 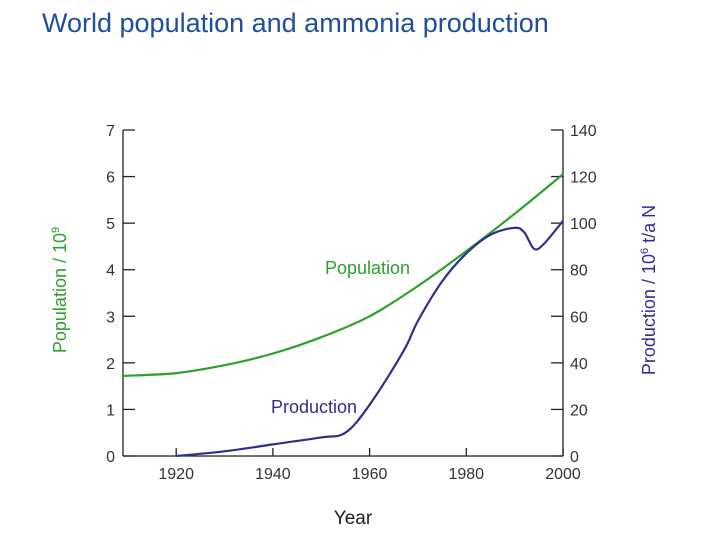 What do you see at coordinates (370, 474) in the screenshot?
I see `x-tick-label: 1960` at bounding box center [370, 474].